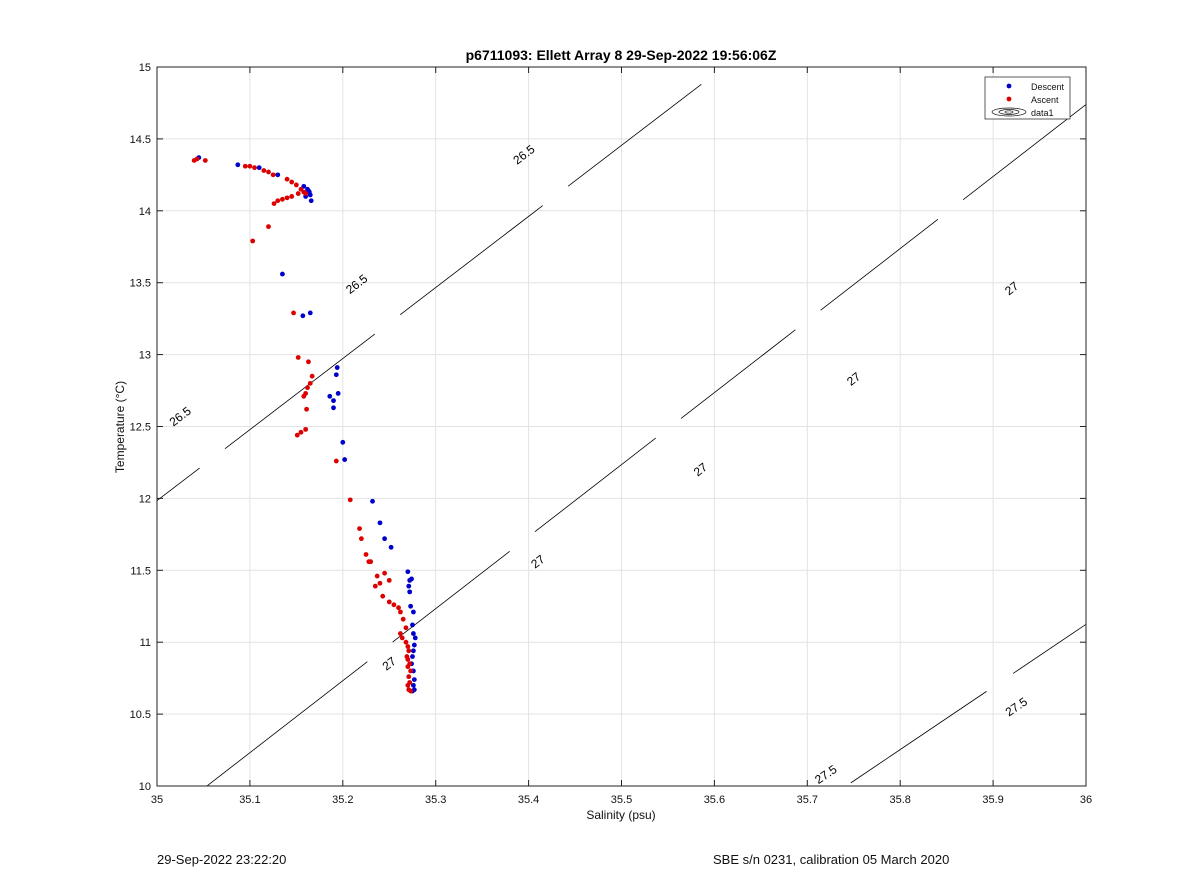 This screenshot has width=1200, height=885. What do you see at coordinates (918, 737) in the screenshot?
I see `contour-line-27.5` at bounding box center [918, 737].